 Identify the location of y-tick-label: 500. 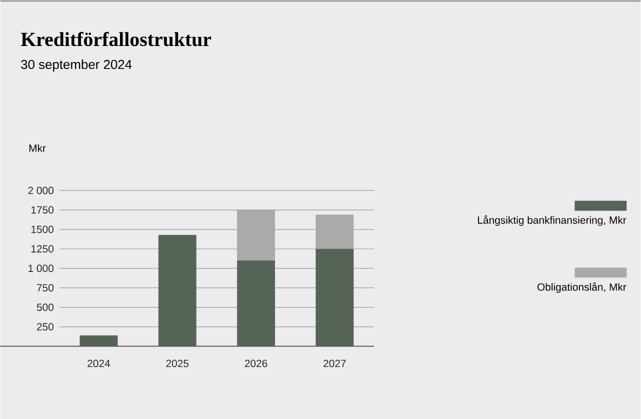
(45, 307).